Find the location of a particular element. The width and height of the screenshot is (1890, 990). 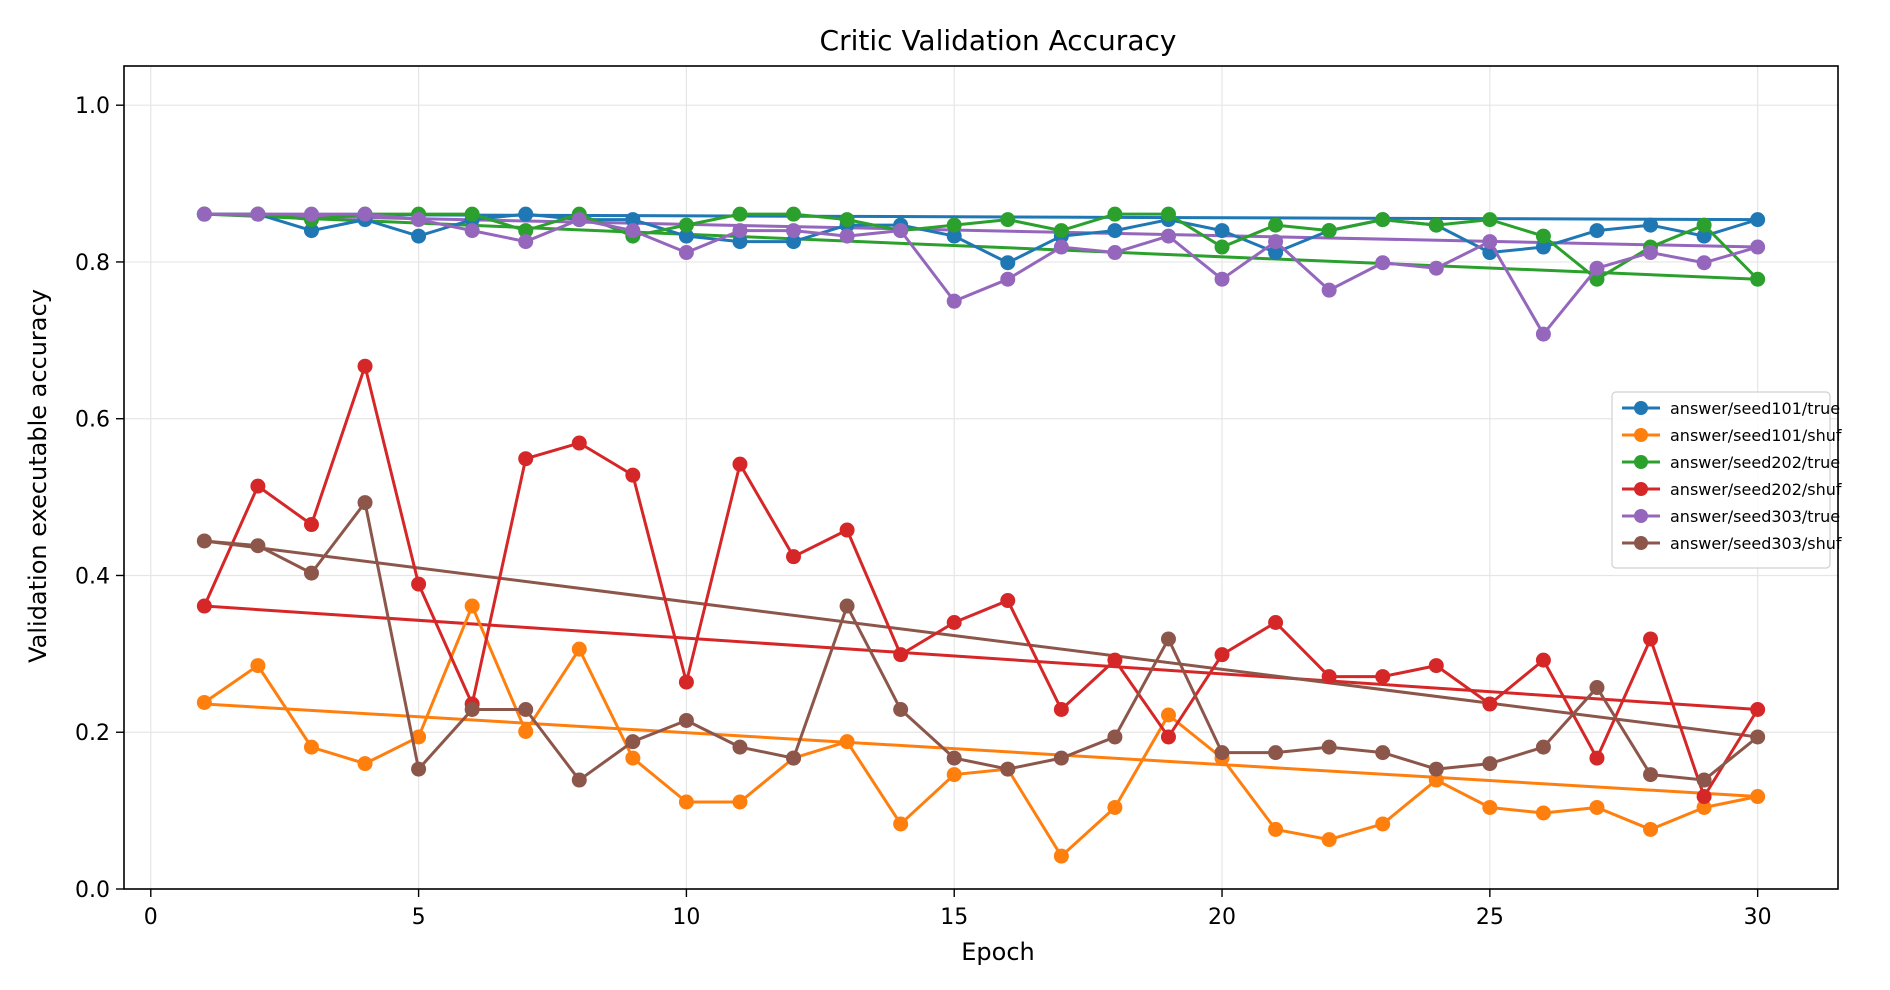

trend-line-answer/seed202/true is located at coordinates (981, 246).